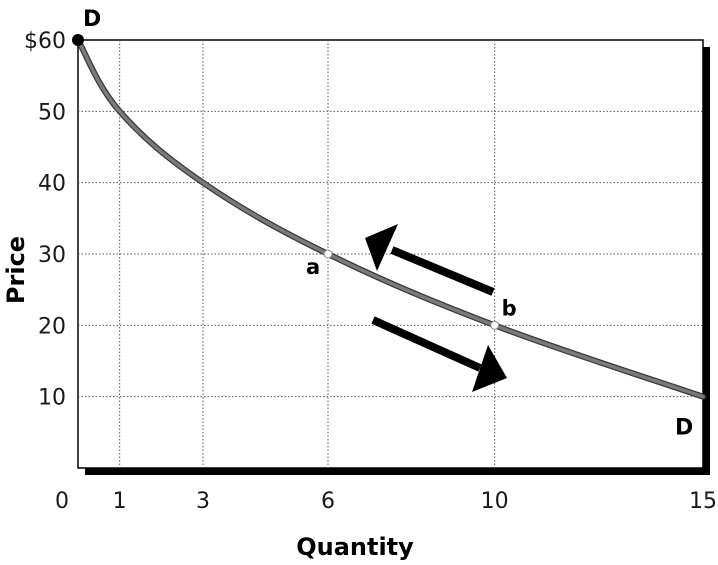 This screenshot has height=565, width=718. Describe the element at coordinates (684, 428) in the screenshot. I see `series-label-end: D` at that location.